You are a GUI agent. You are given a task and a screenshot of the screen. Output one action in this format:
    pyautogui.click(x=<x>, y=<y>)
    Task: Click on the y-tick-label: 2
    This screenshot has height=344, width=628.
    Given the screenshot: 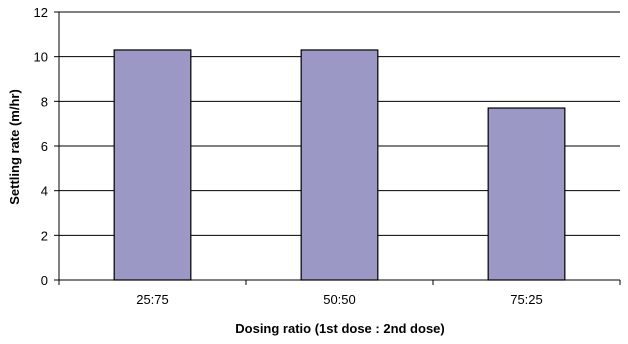 What is the action you would take?
    pyautogui.click(x=44, y=235)
    